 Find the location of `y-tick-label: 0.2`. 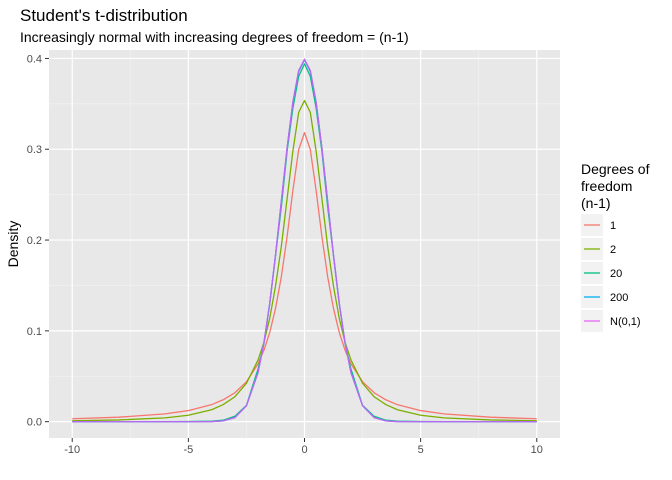

y-tick-label: 0.2 is located at coordinates (34, 241).